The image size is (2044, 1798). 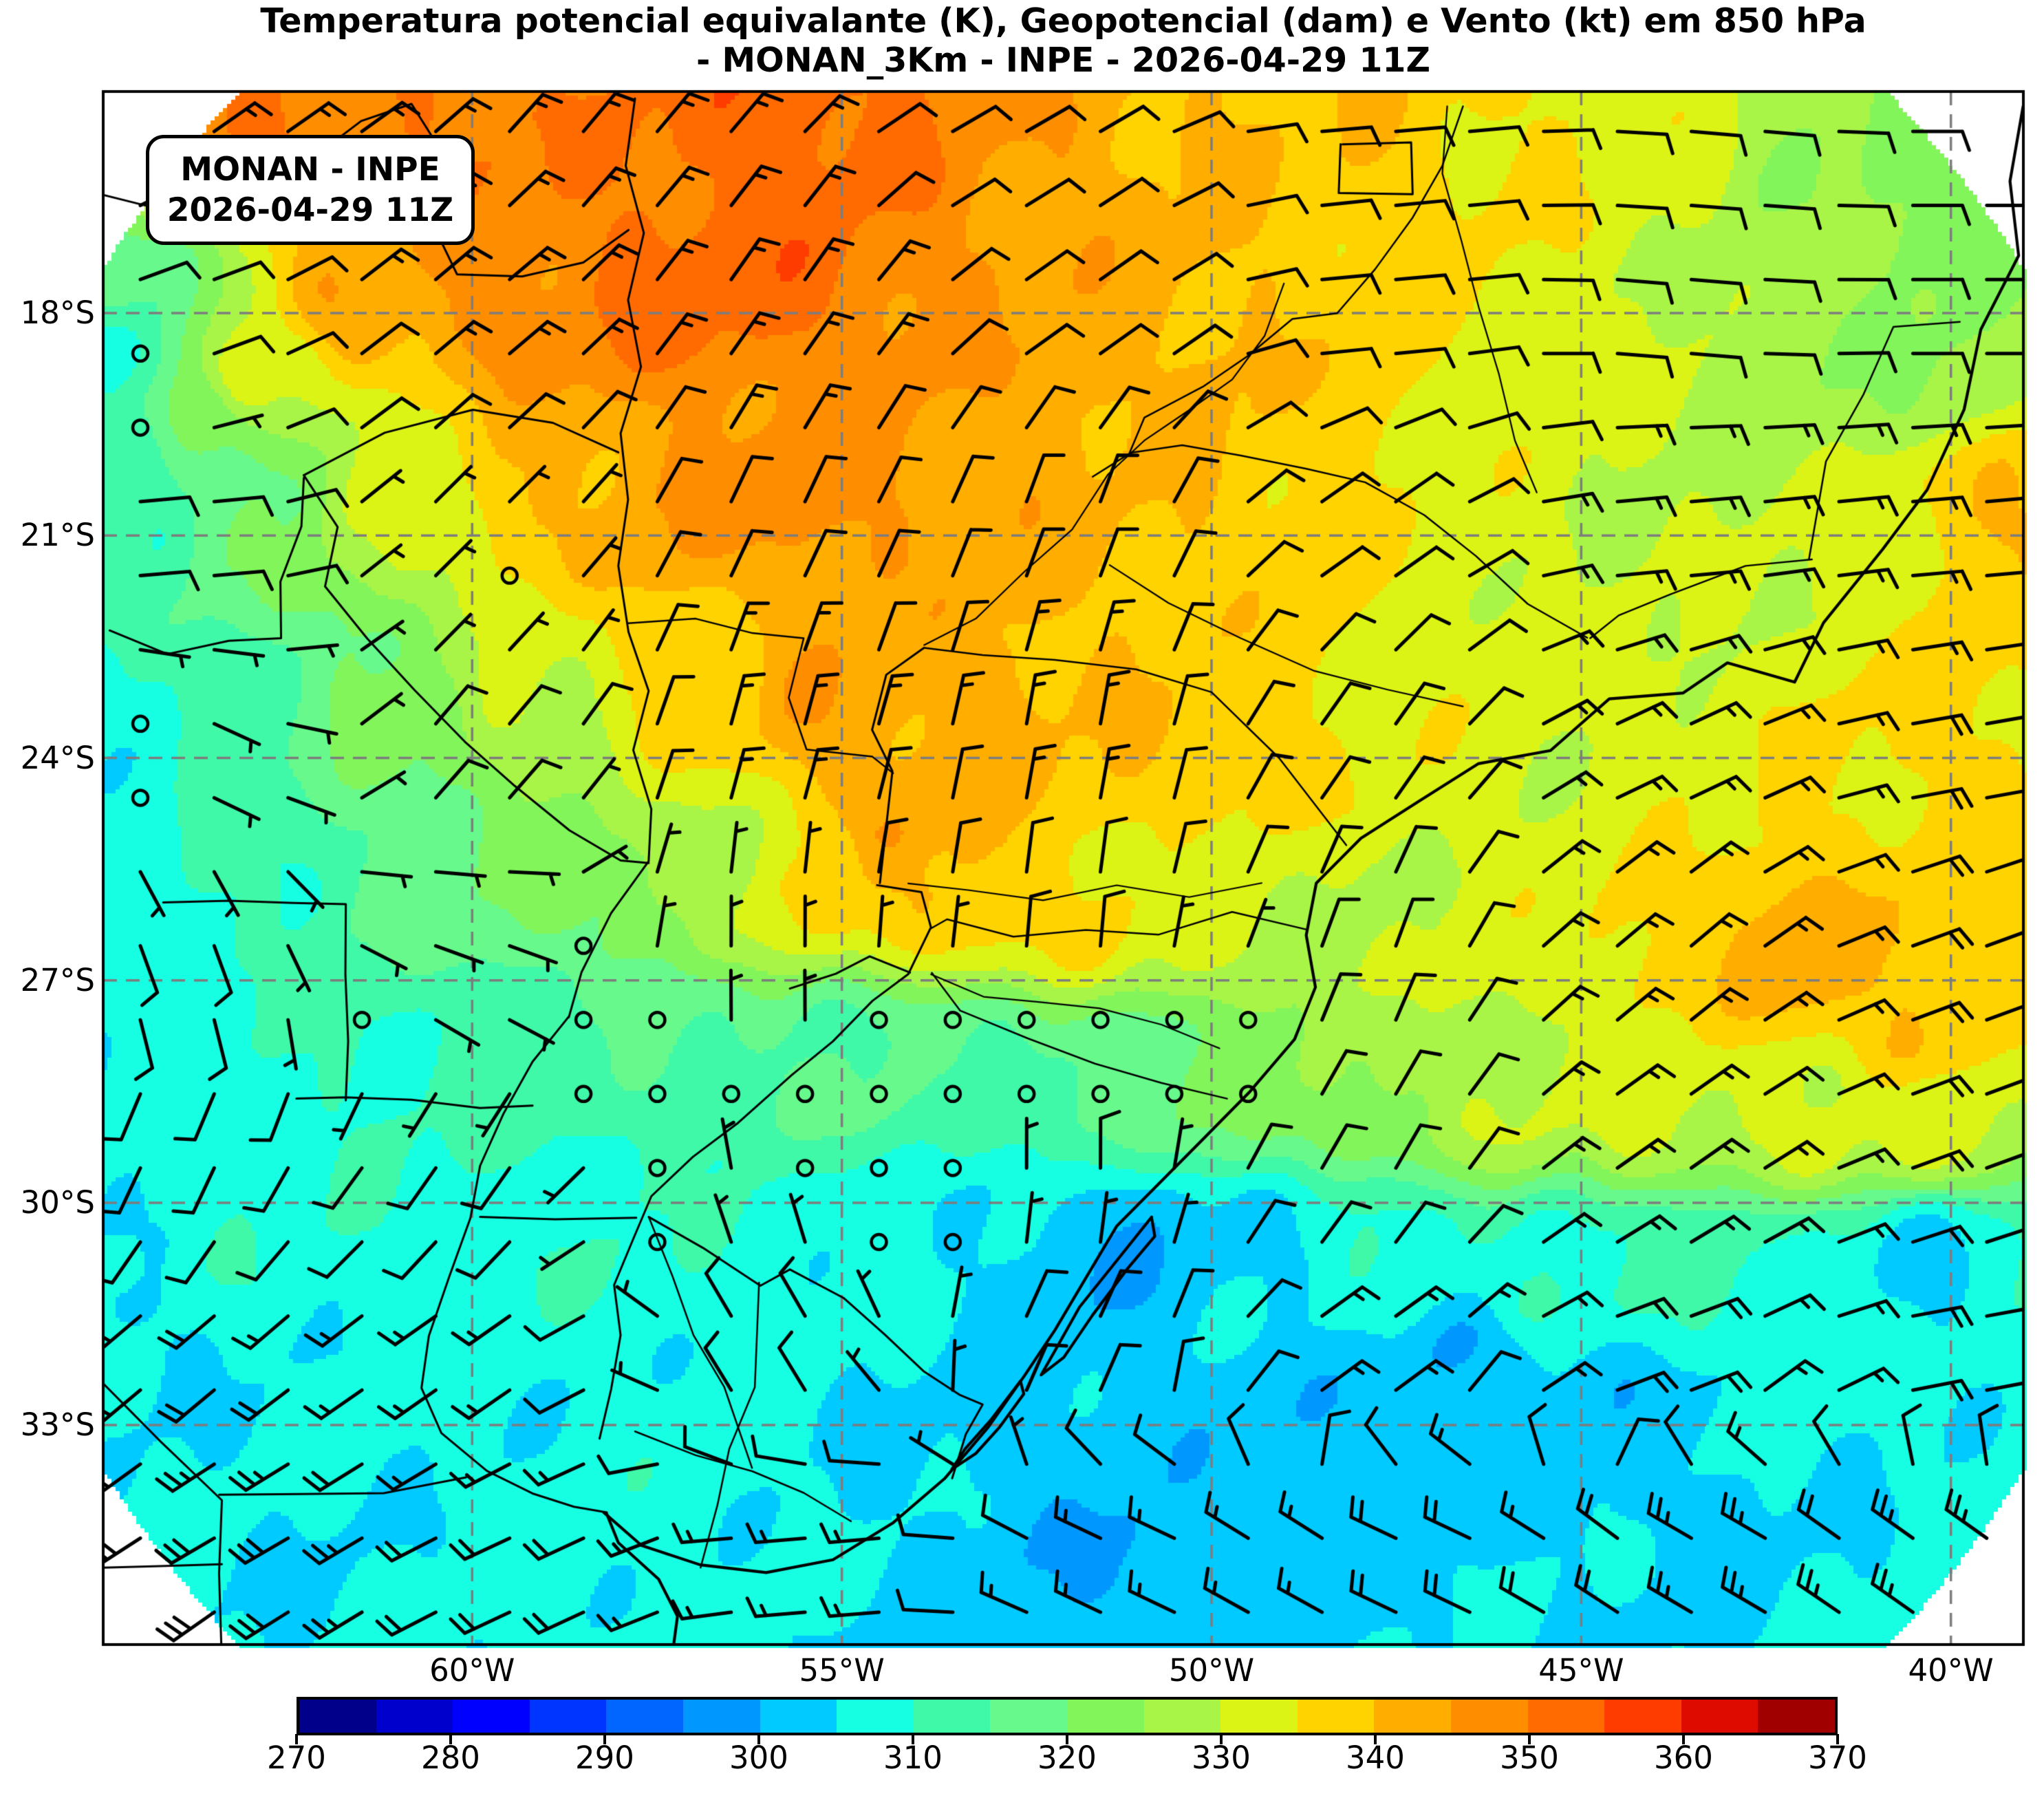 I want to click on y-tick-label: 27°S, so click(x=57, y=979).